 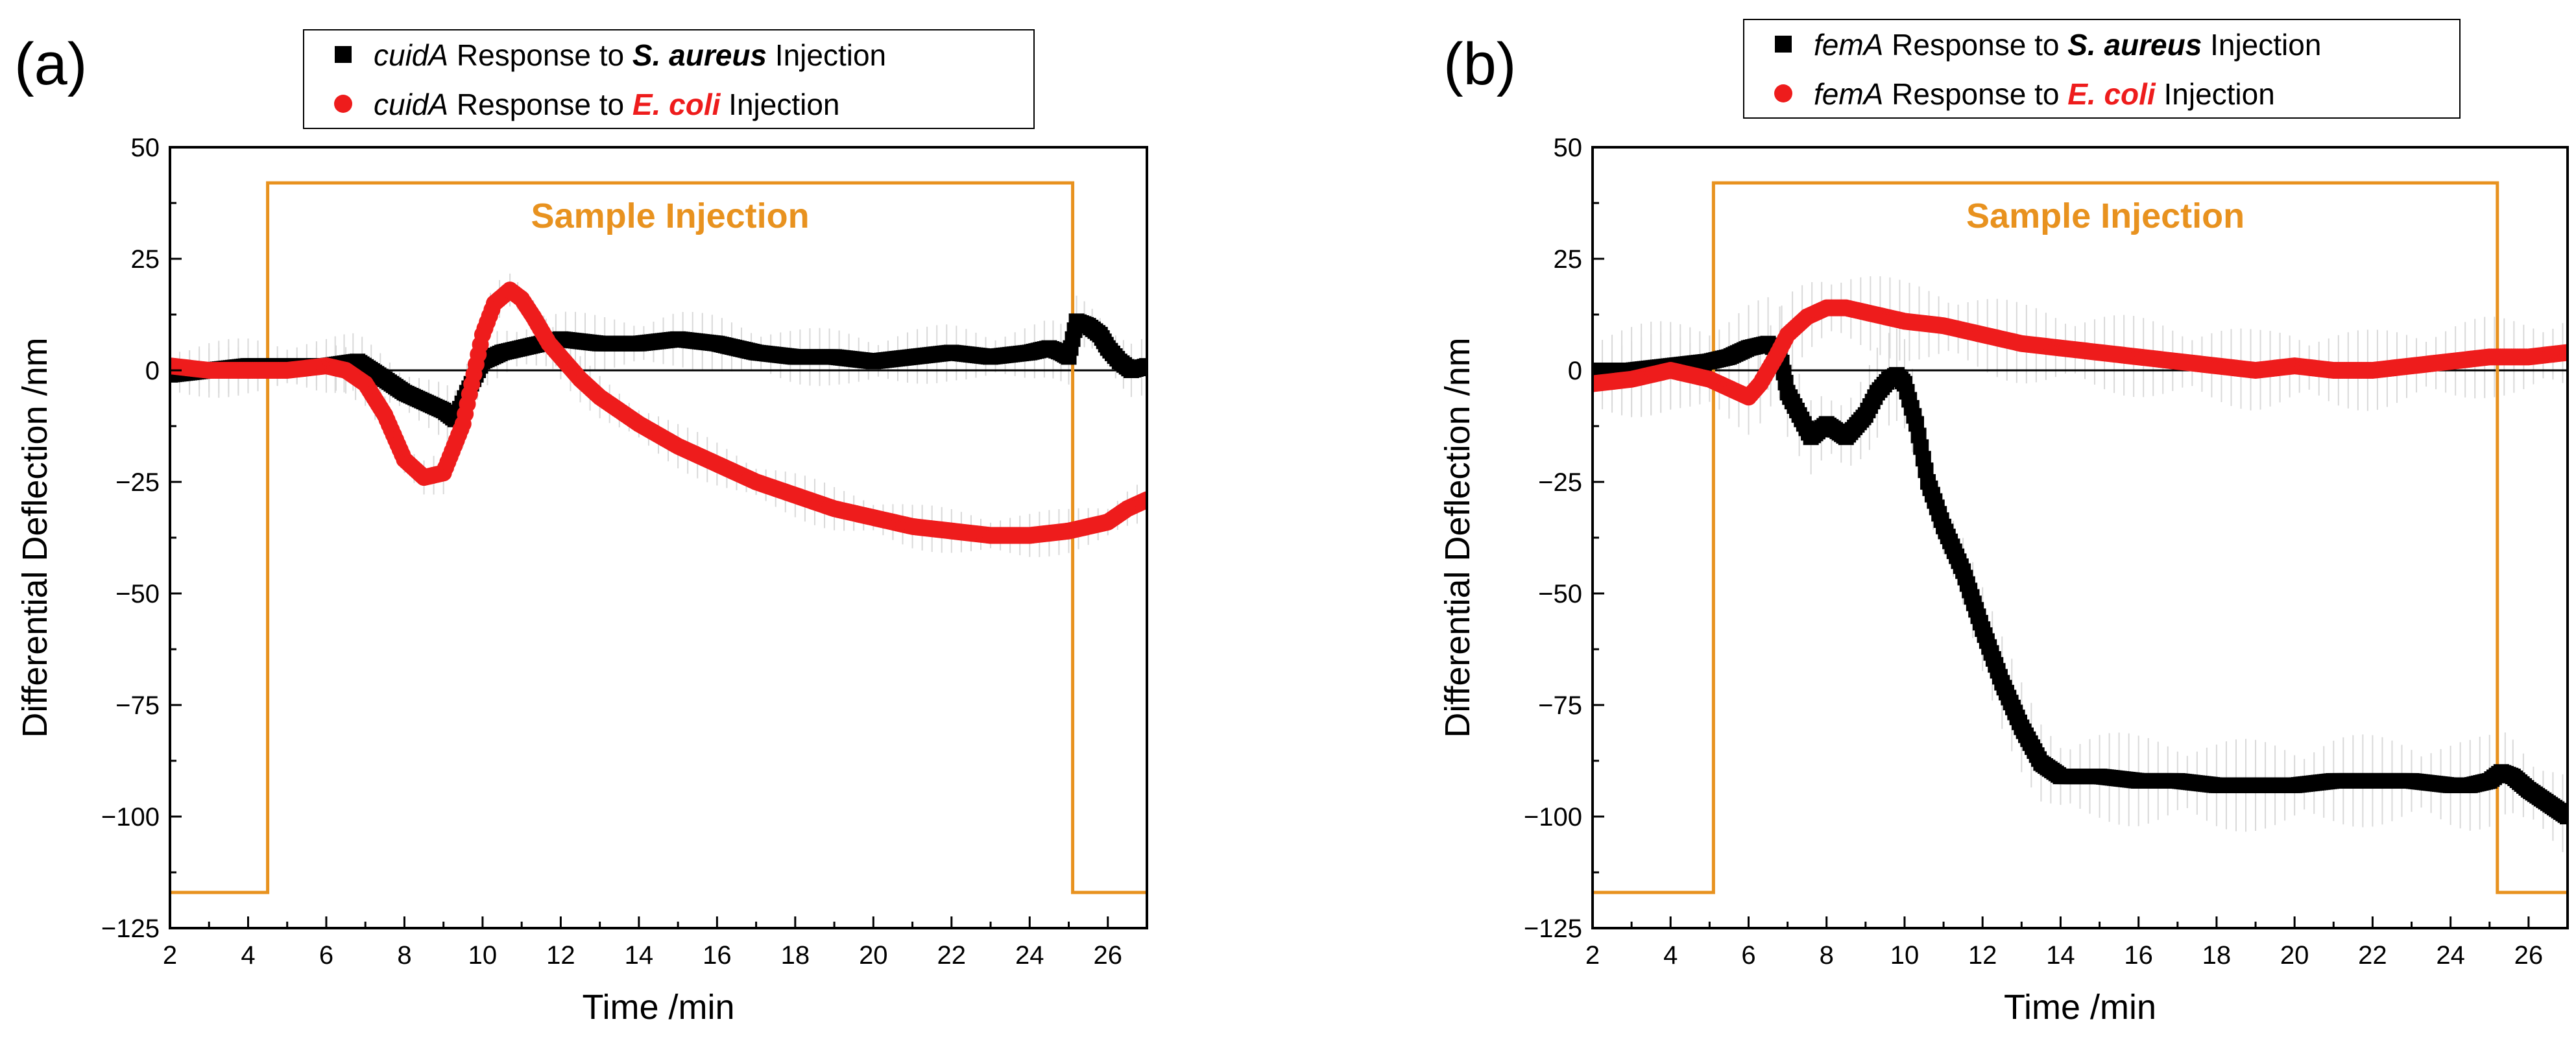 What do you see at coordinates (1479, 64) in the screenshot?
I see `panel-label: (b)` at bounding box center [1479, 64].